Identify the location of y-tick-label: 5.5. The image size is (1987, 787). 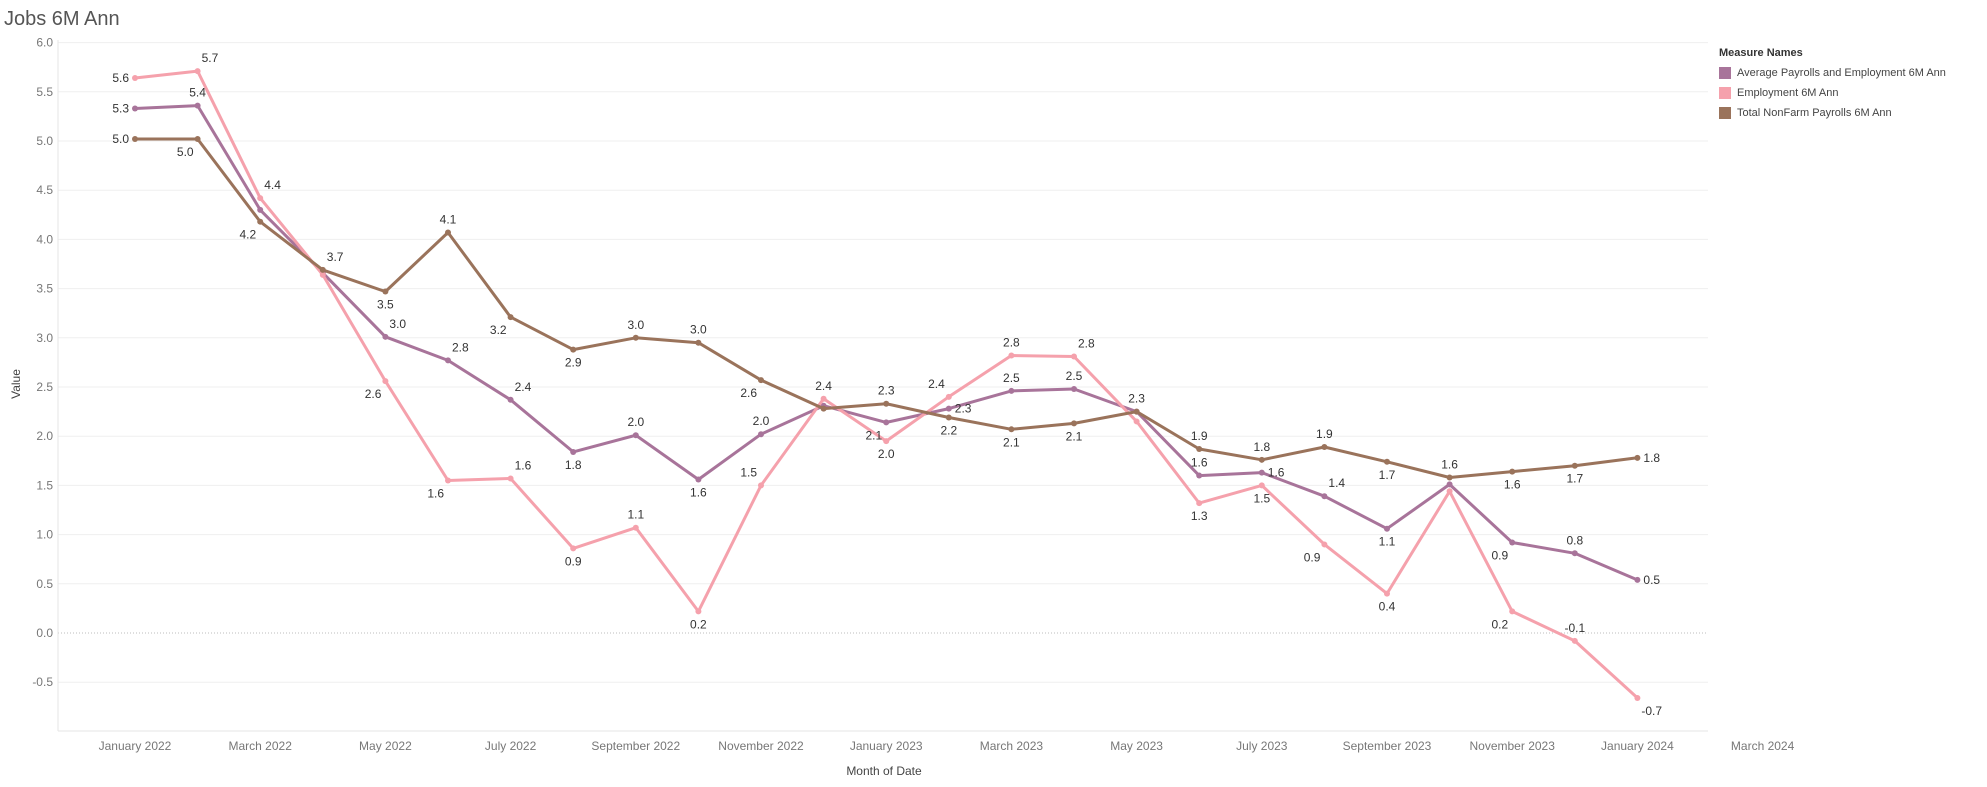
(44, 92).